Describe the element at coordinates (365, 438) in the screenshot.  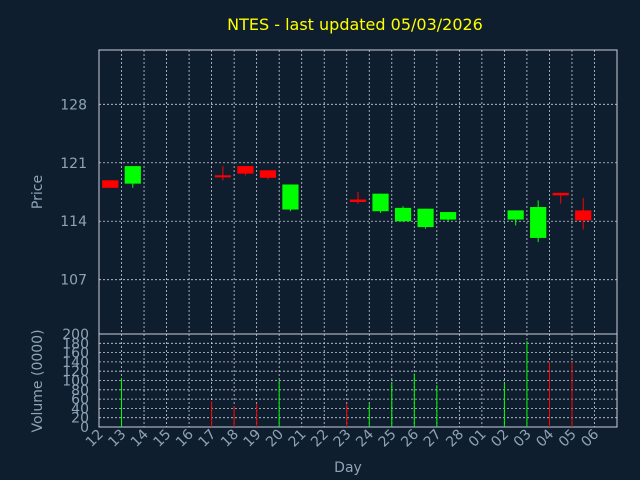
I see `x-tick-label: 24` at that location.